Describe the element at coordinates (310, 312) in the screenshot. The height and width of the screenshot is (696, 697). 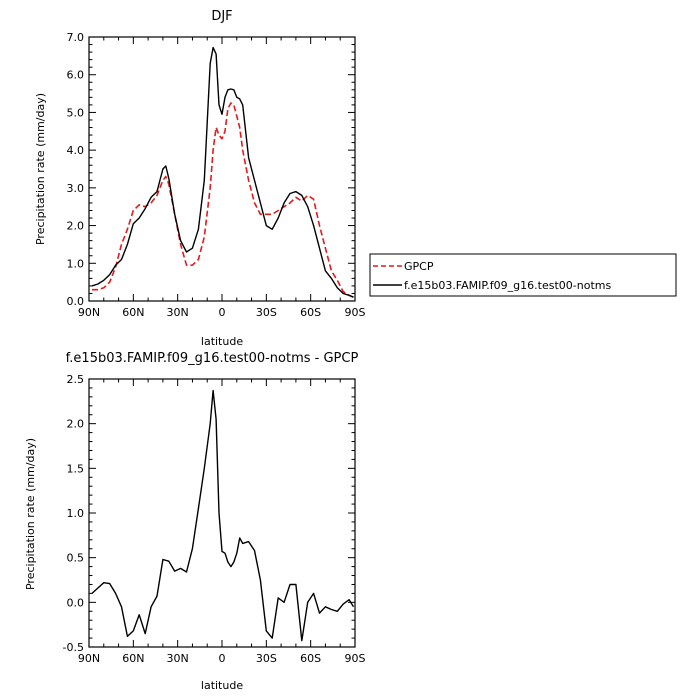
I see `top-x-tick-label: 60S` at that location.